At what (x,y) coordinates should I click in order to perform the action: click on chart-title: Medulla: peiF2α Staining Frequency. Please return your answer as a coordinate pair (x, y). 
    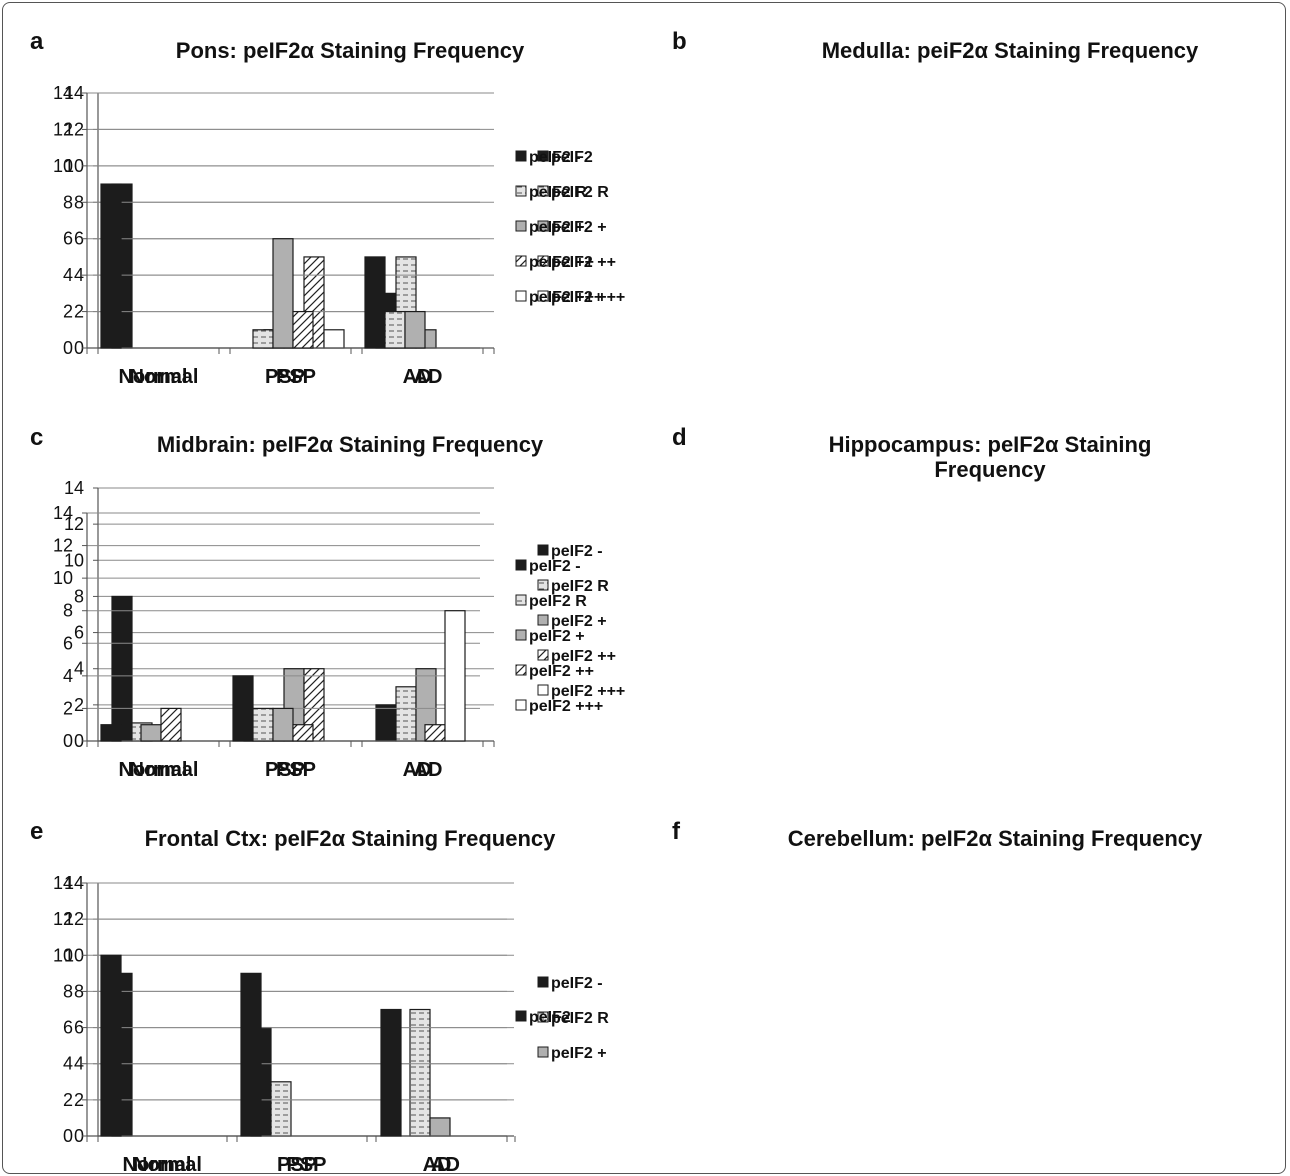
    Looking at the image, I should click on (1010, 50).